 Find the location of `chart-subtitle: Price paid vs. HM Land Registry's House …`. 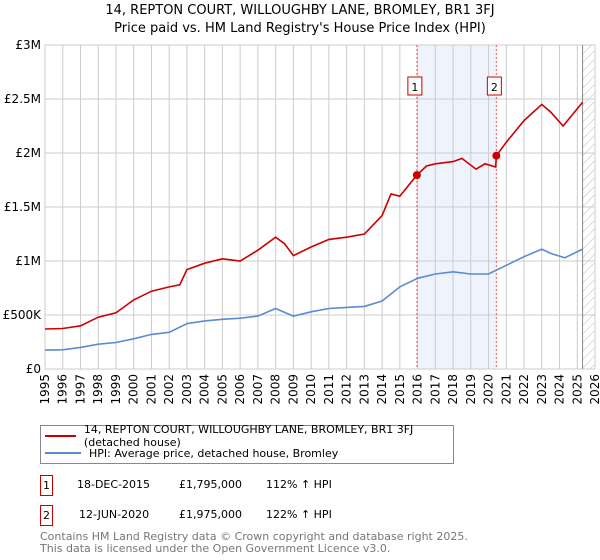

chart-subtitle: Price paid vs. HM Land Registry's House … is located at coordinates (300, 28).